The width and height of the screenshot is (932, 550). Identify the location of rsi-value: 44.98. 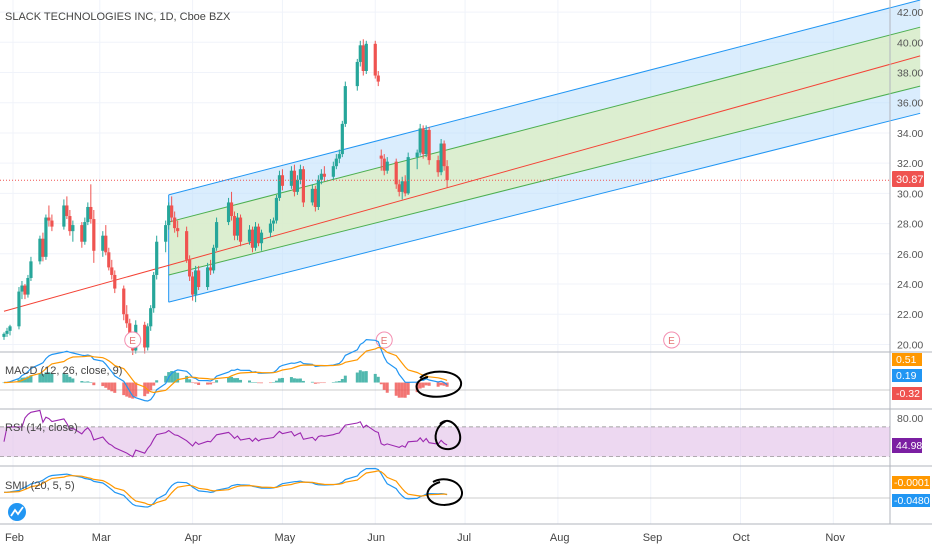
(909, 446).